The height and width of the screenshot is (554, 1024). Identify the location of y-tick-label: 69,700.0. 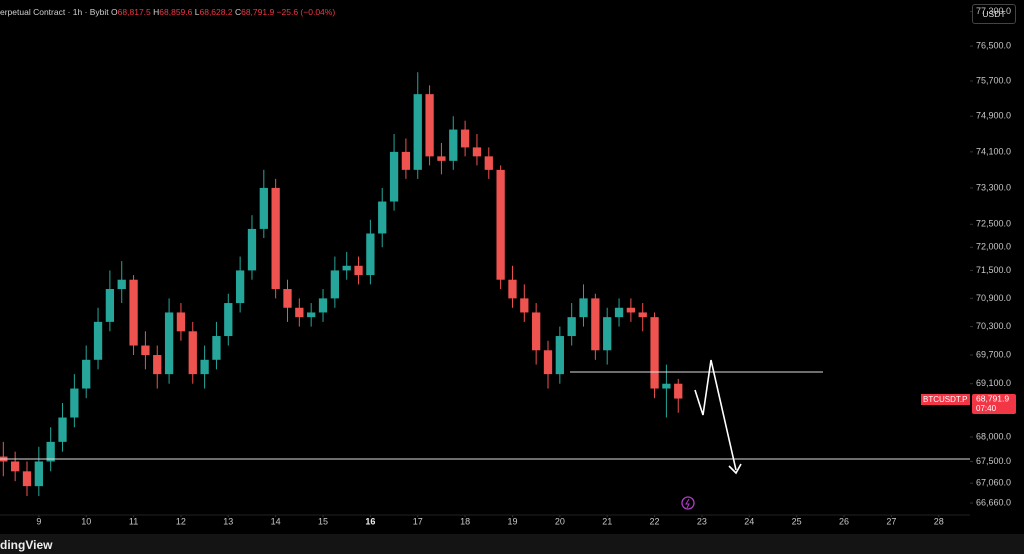
(993, 354).